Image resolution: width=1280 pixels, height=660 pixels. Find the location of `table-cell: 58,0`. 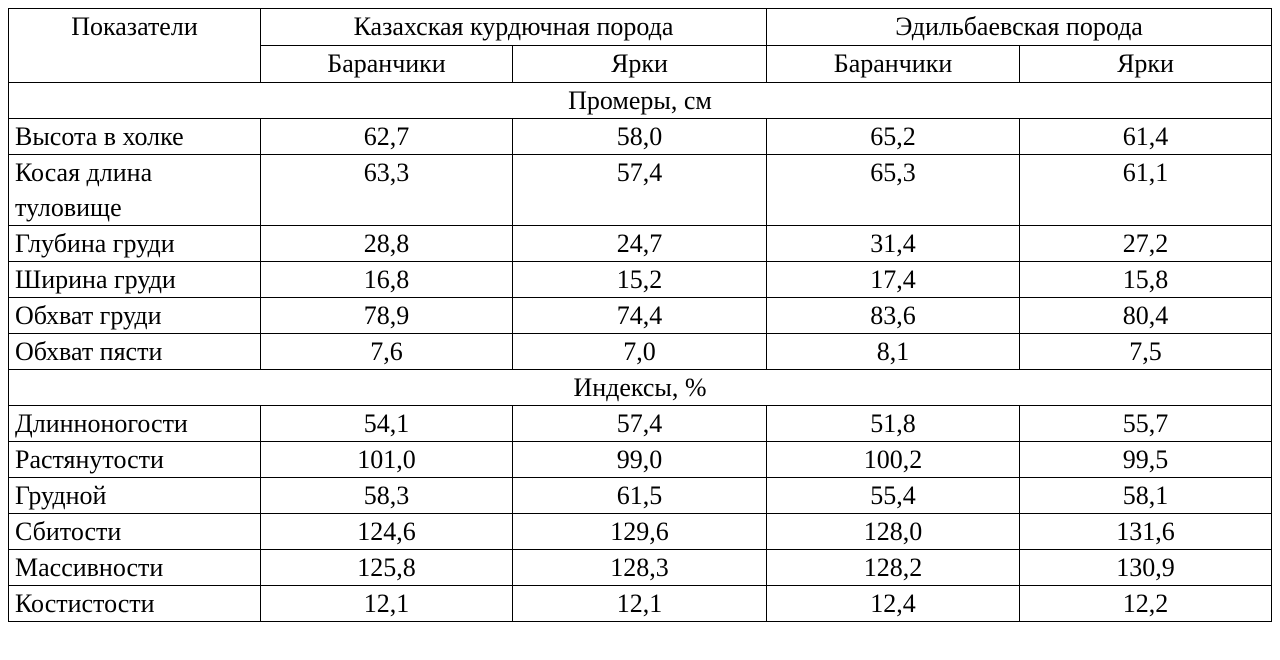

table-cell: 58,0 is located at coordinates (639, 136).